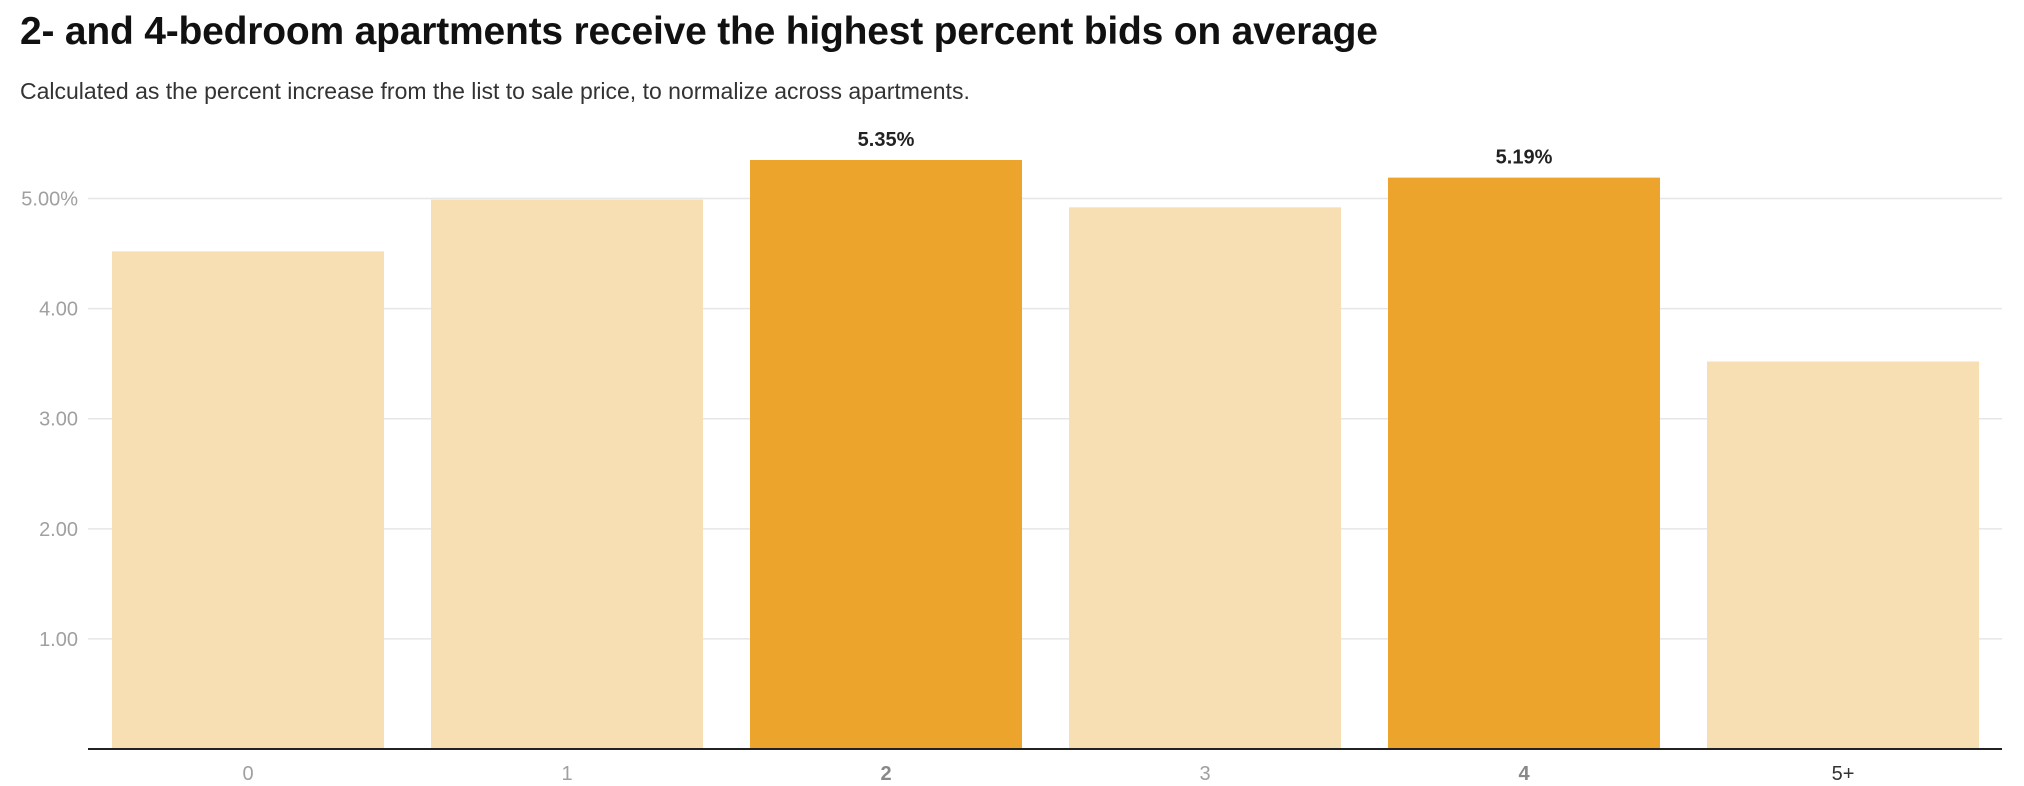  What do you see at coordinates (247, 774) in the screenshot?
I see `x-category-label: 0` at bounding box center [247, 774].